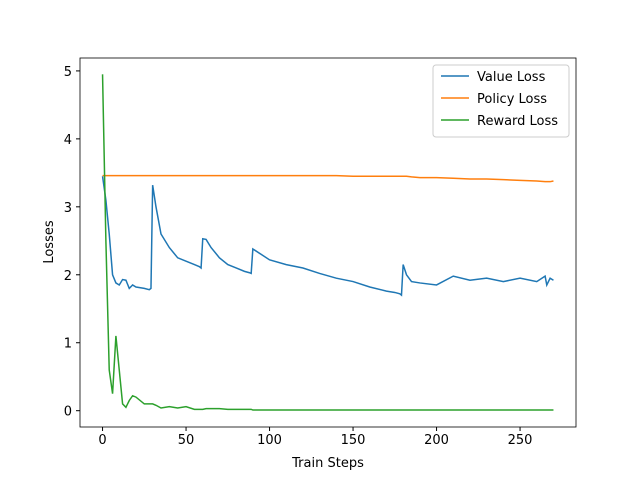 This screenshot has width=640, height=484. I want to click on x-tick-label: 250, so click(520, 440).